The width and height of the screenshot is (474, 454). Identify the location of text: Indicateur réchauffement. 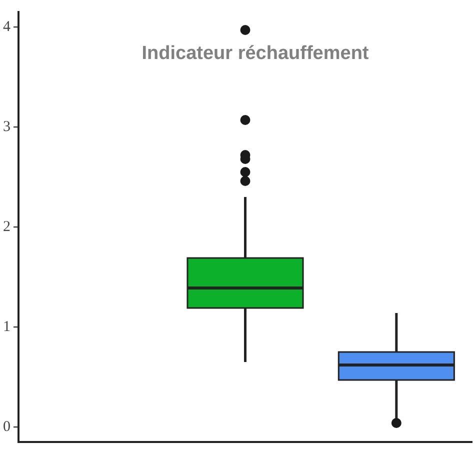
(256, 53).